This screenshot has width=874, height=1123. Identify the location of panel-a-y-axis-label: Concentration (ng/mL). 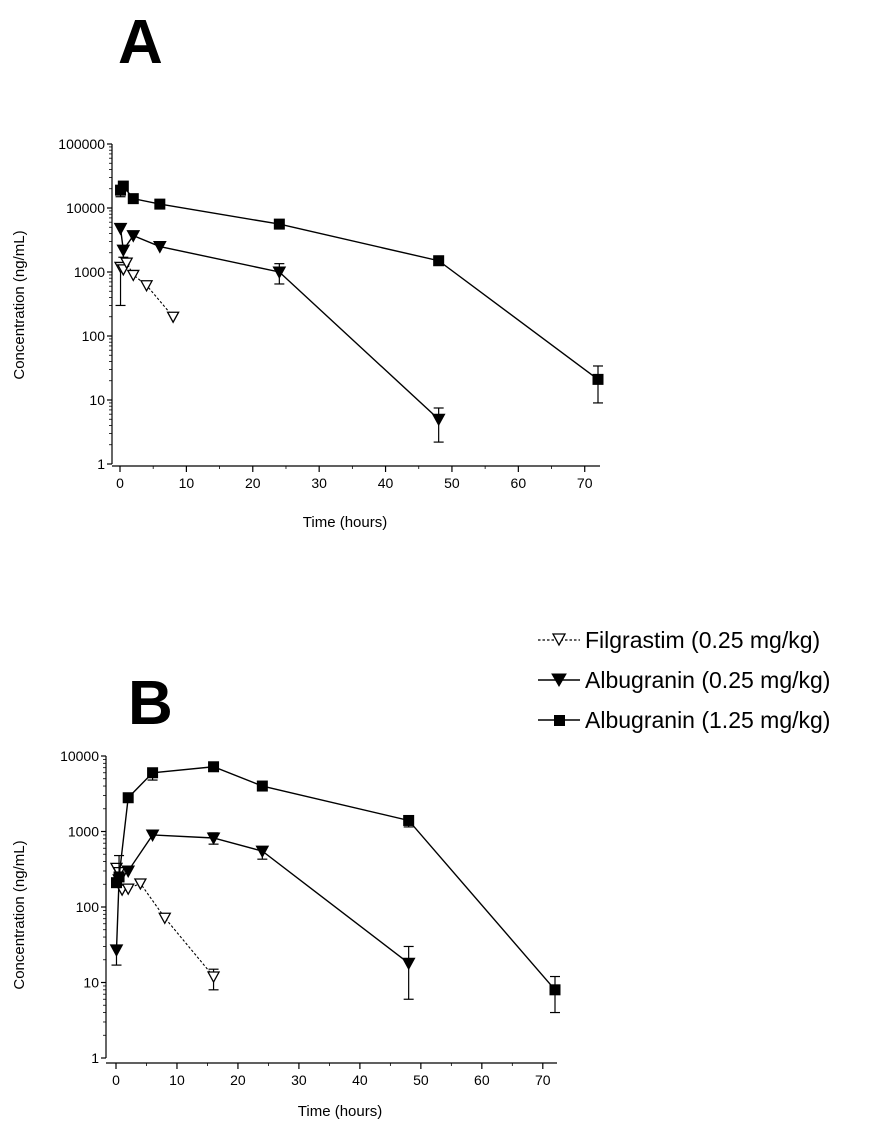
(19, 304).